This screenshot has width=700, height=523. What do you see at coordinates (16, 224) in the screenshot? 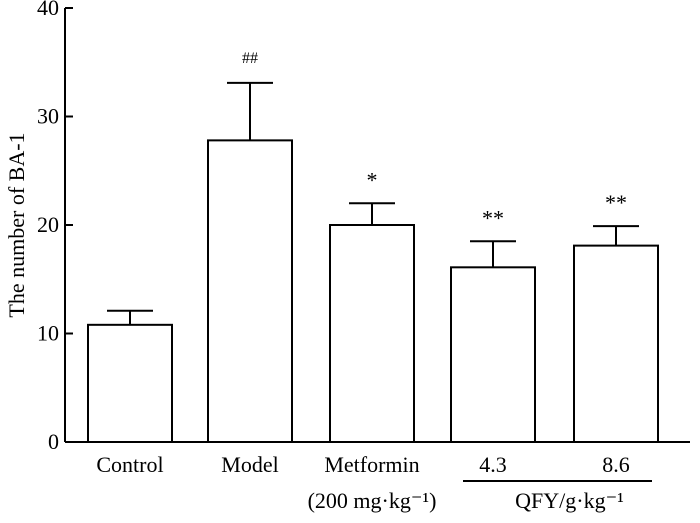
I see `y-axis-label: The number of BA-1` at bounding box center [16, 224].